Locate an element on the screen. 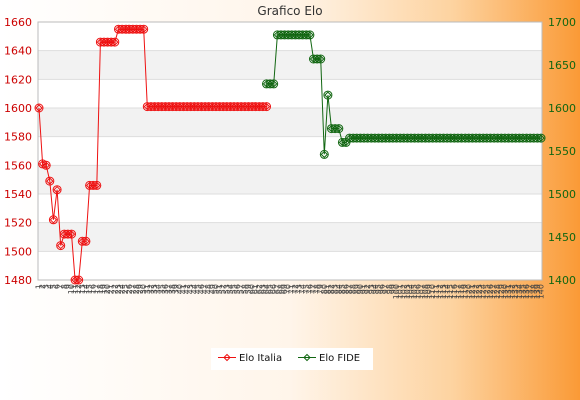 The image size is (580, 400). x-tick-label: 134 is located at coordinates (519, 291).